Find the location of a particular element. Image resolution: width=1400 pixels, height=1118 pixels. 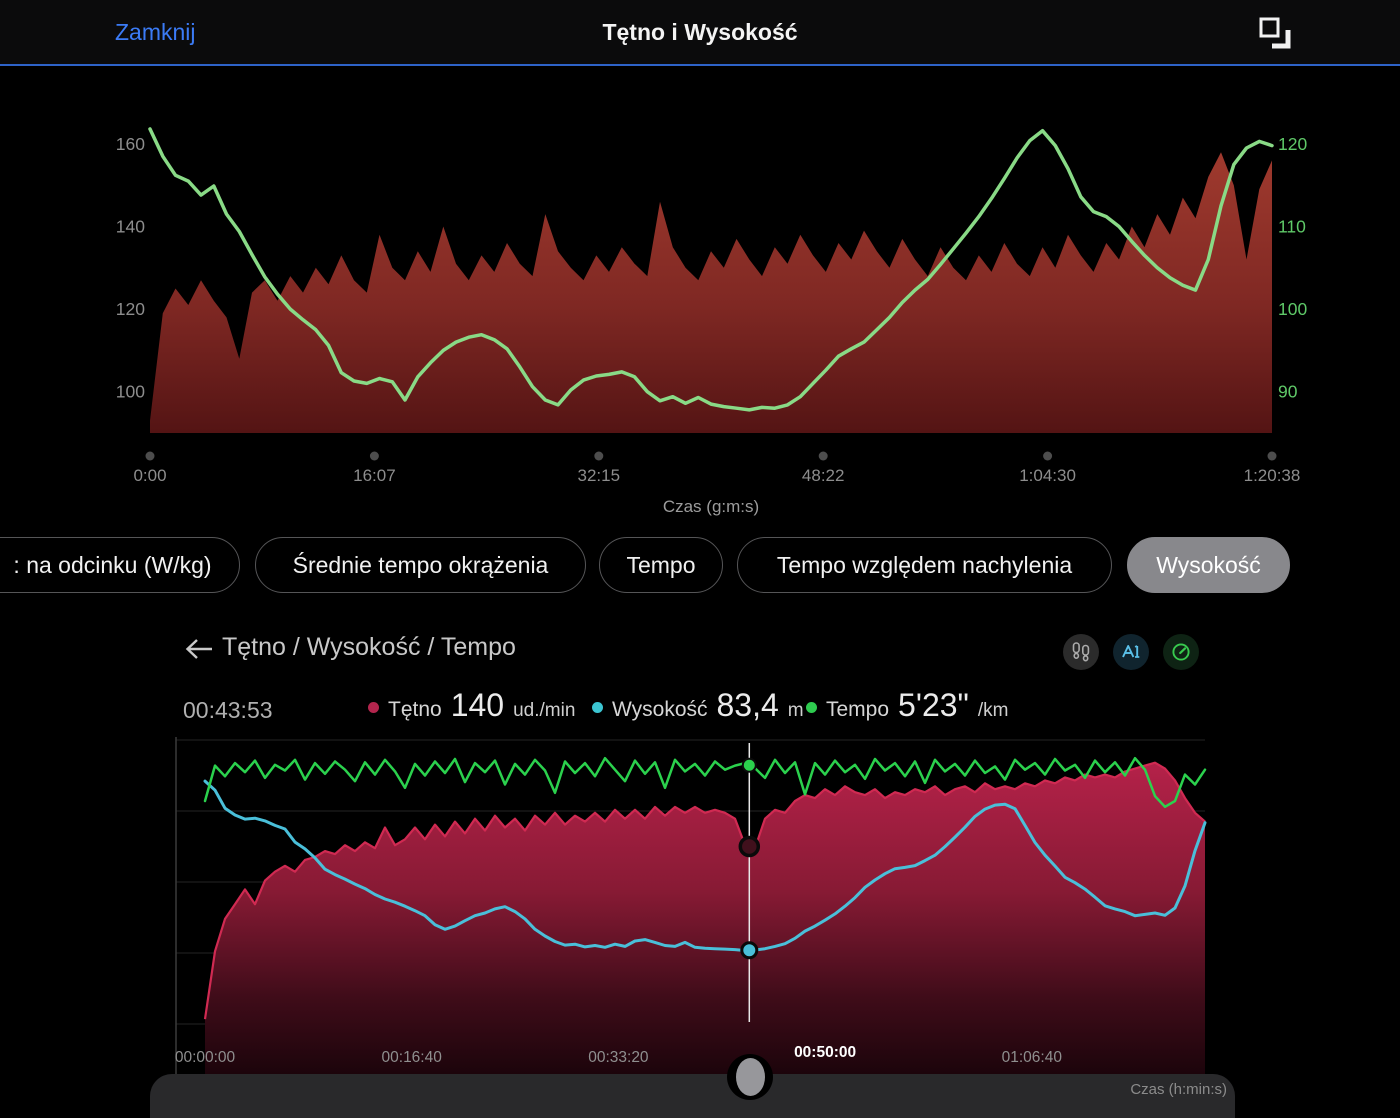

metric-label: Tempo is located at coordinates (858, 709).